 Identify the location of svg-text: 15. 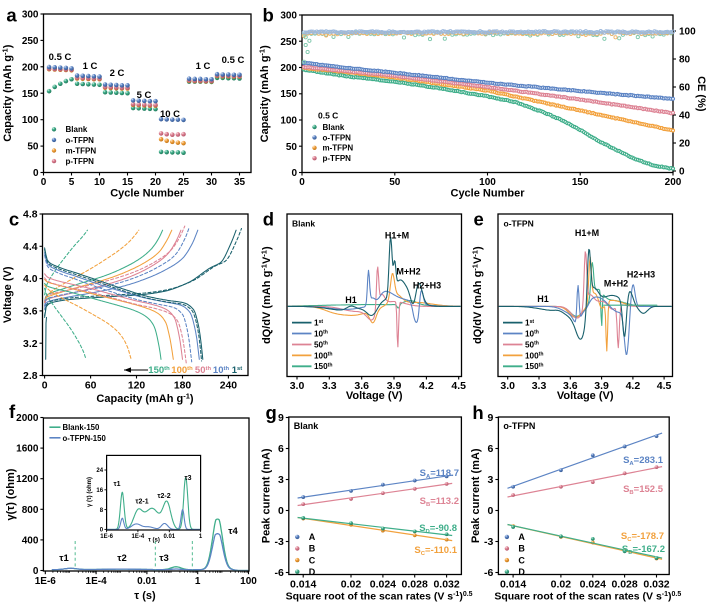
(128, 182).